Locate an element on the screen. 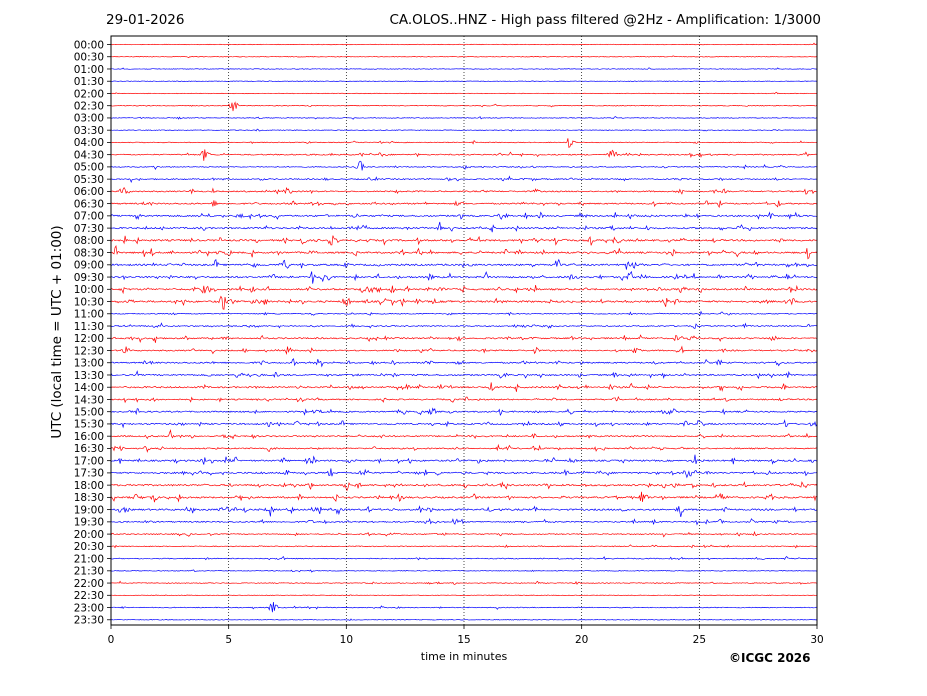  y-tick-label: 09:30 is located at coordinates (89, 278).